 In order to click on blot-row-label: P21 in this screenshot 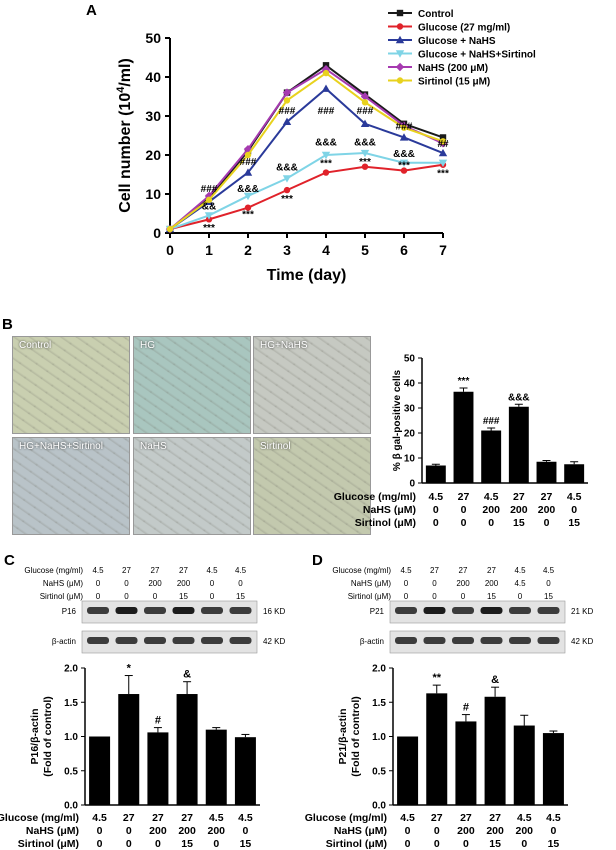, I will do `click(377, 611)`.